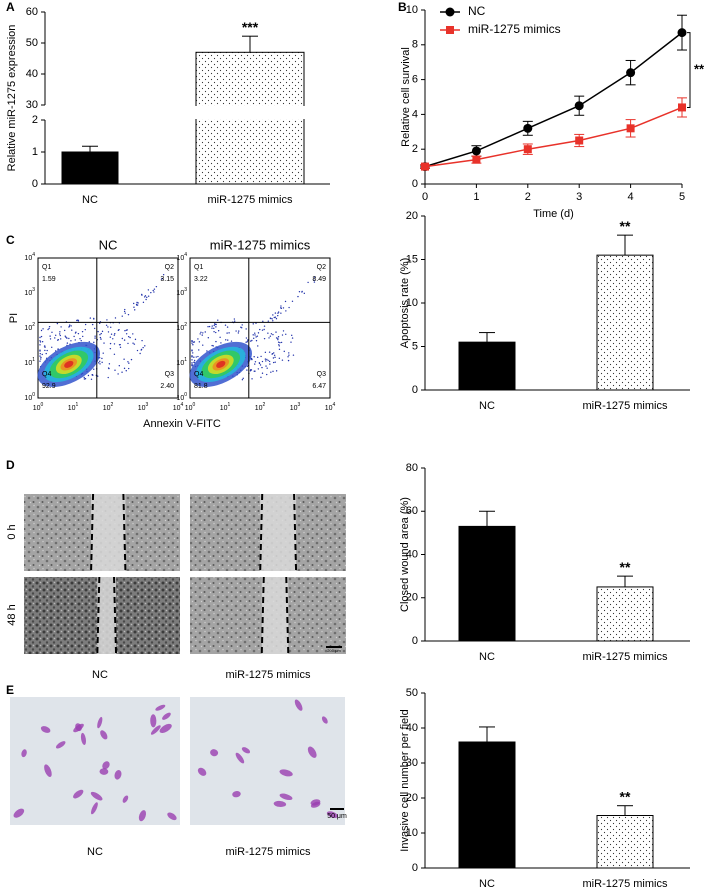 The width and height of the screenshot is (709, 895). I want to click on y-tick-label: 0, so click(415, 641).